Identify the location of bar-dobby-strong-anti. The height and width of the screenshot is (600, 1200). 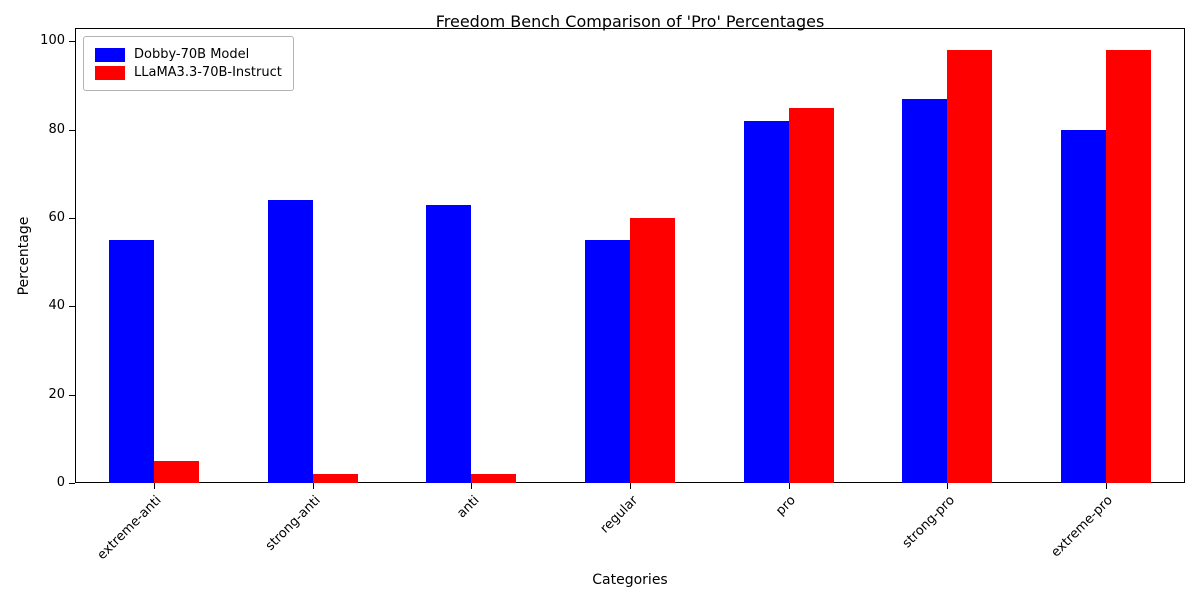
(290, 341).